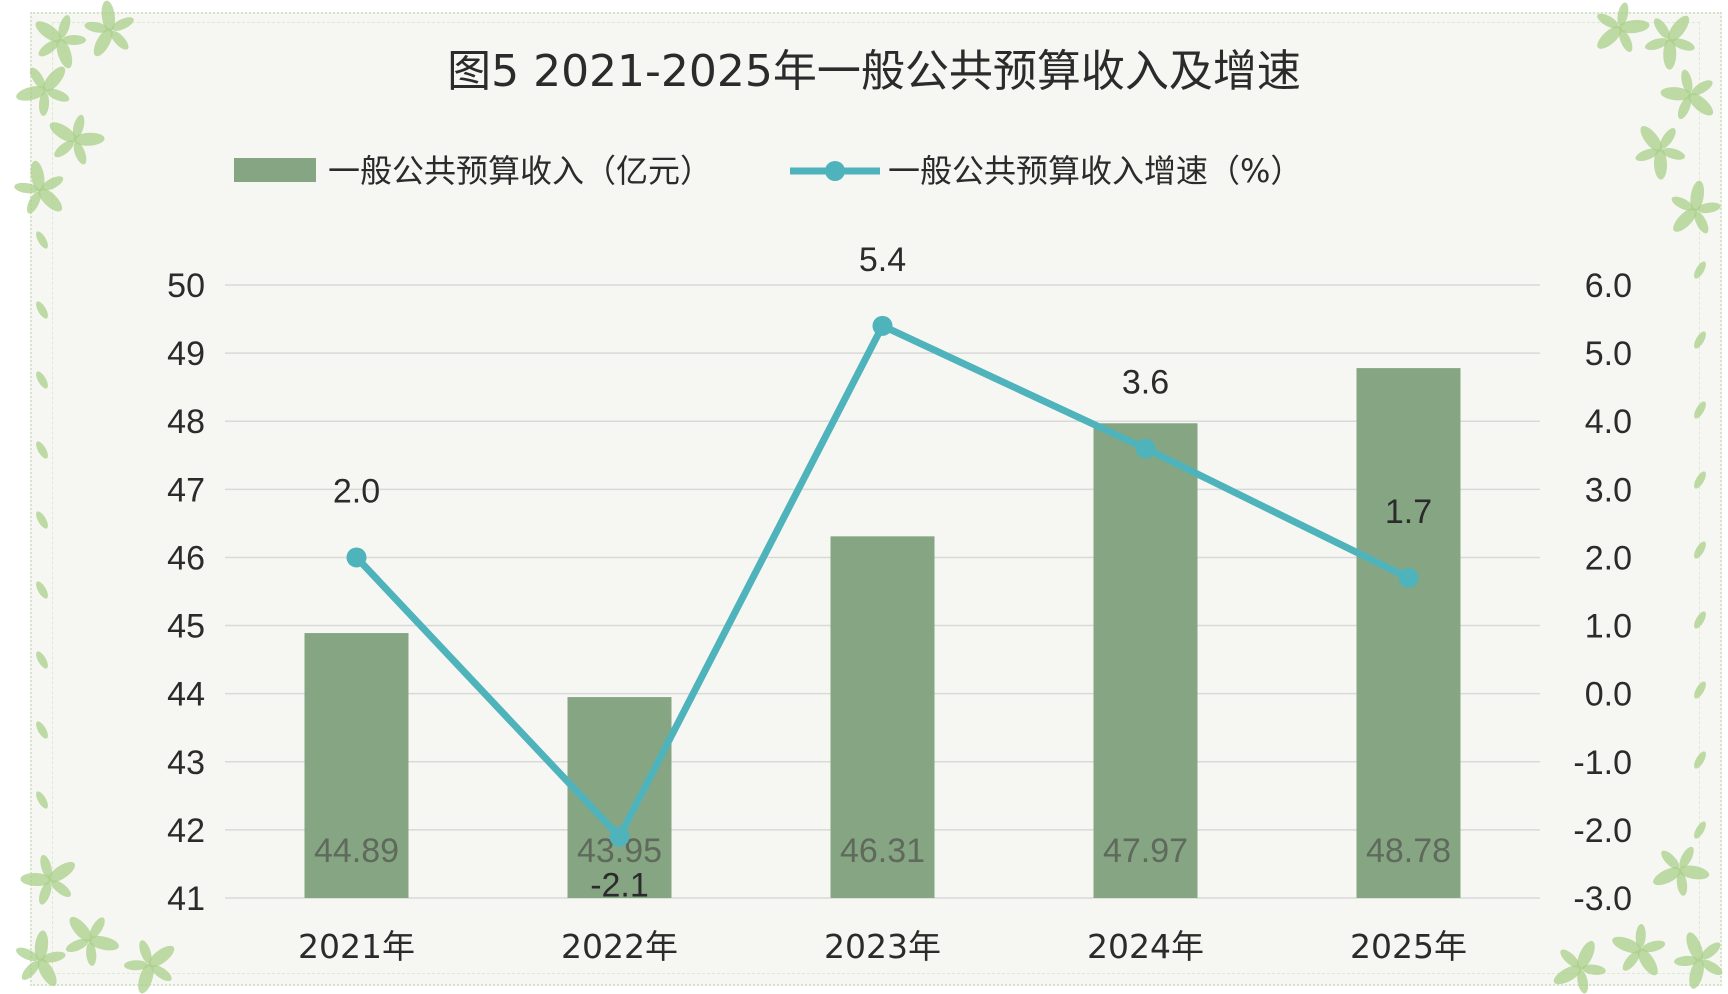 The height and width of the screenshot is (994, 1728). What do you see at coordinates (186, 695) in the screenshot?
I see `left-axis-tick-label: 44` at bounding box center [186, 695].